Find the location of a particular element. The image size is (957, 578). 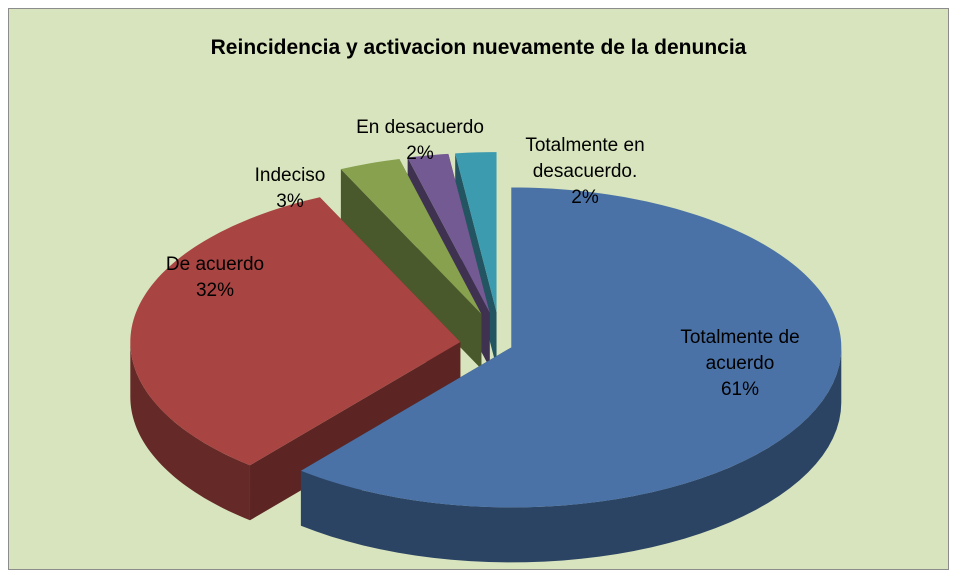

data-label-name: De acuerdo is located at coordinates (215, 264).